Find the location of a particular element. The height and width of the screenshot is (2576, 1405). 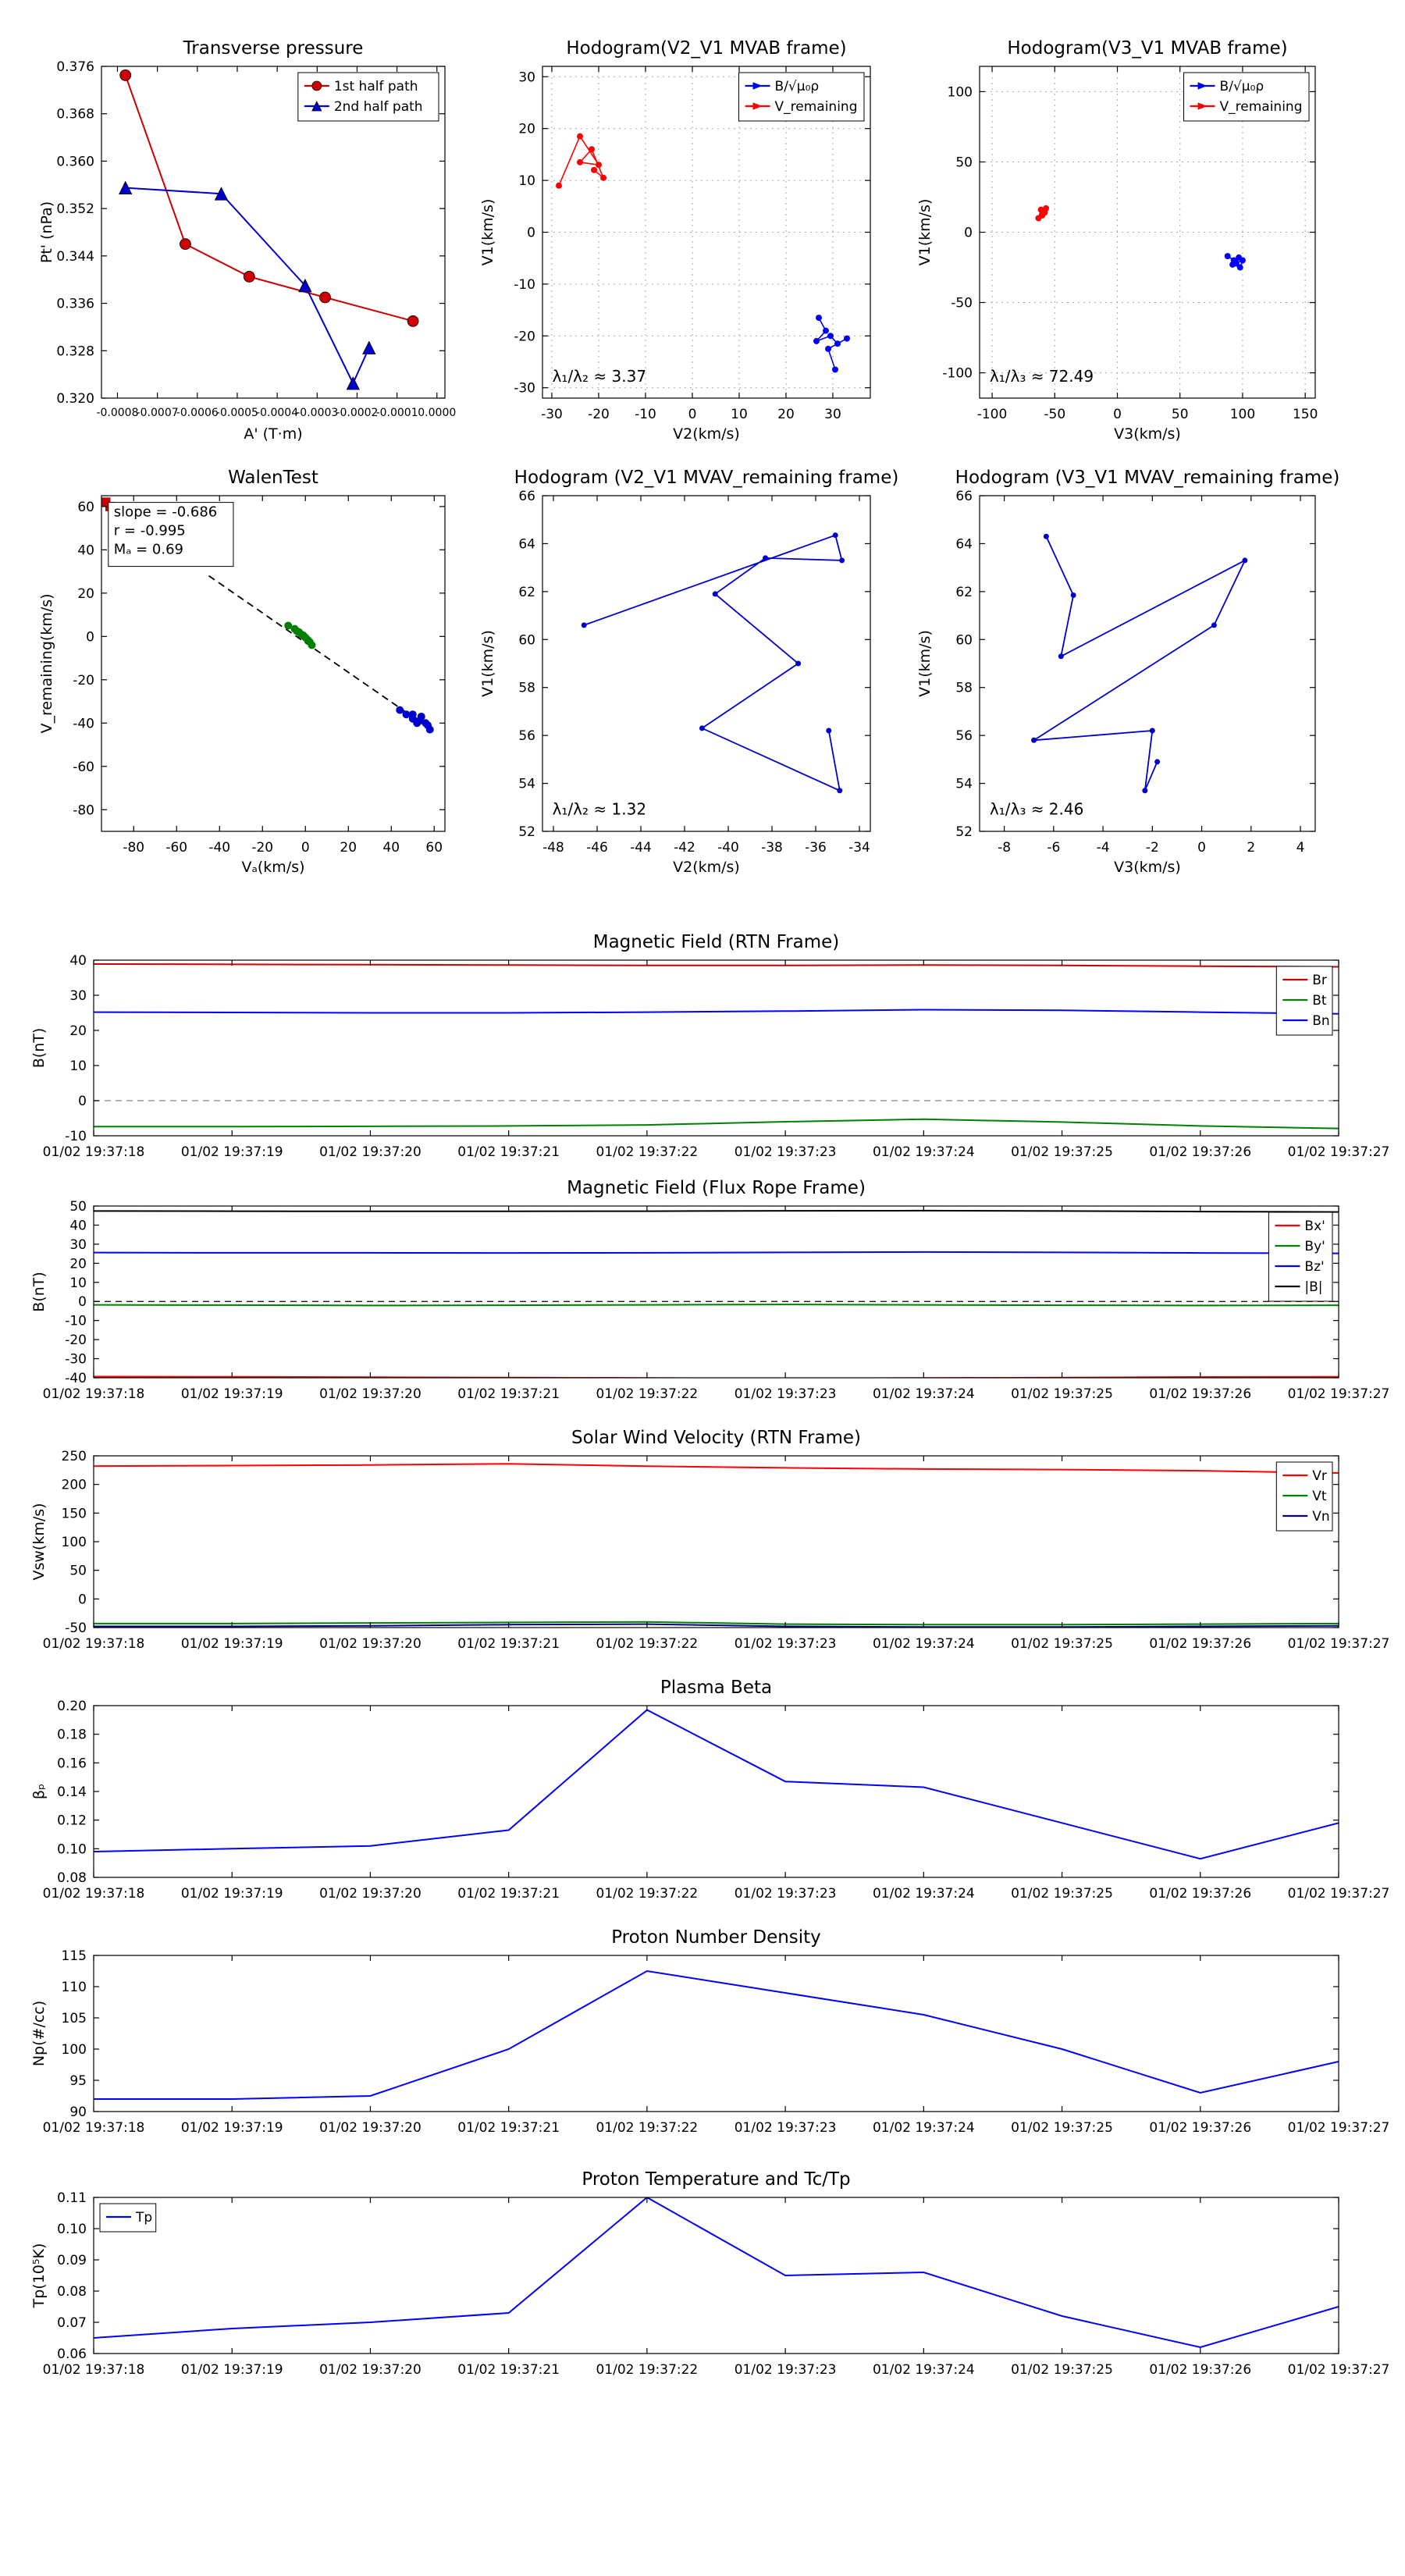

svg-text: Vsw(km/s) is located at coordinates (39, 1541).